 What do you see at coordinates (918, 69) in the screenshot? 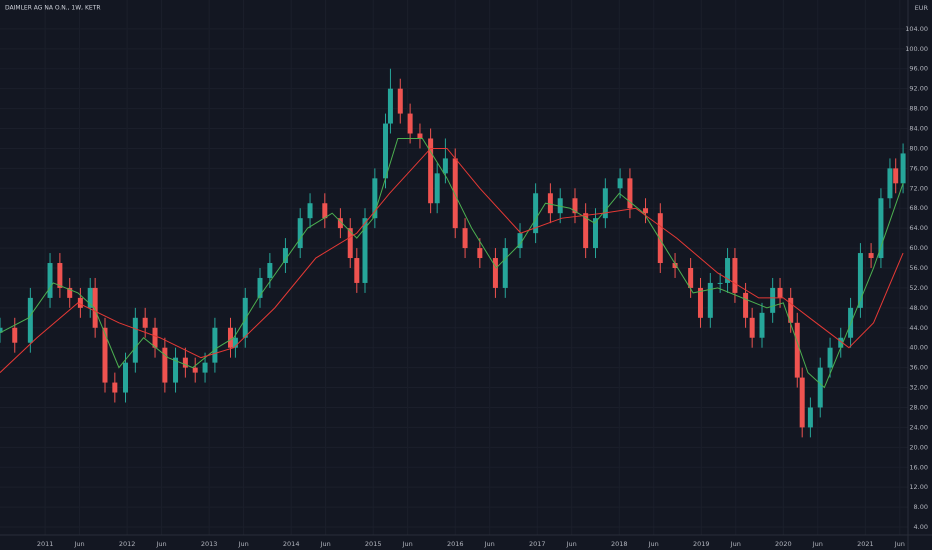
I see `y-tick-label: 96.00` at bounding box center [918, 69].